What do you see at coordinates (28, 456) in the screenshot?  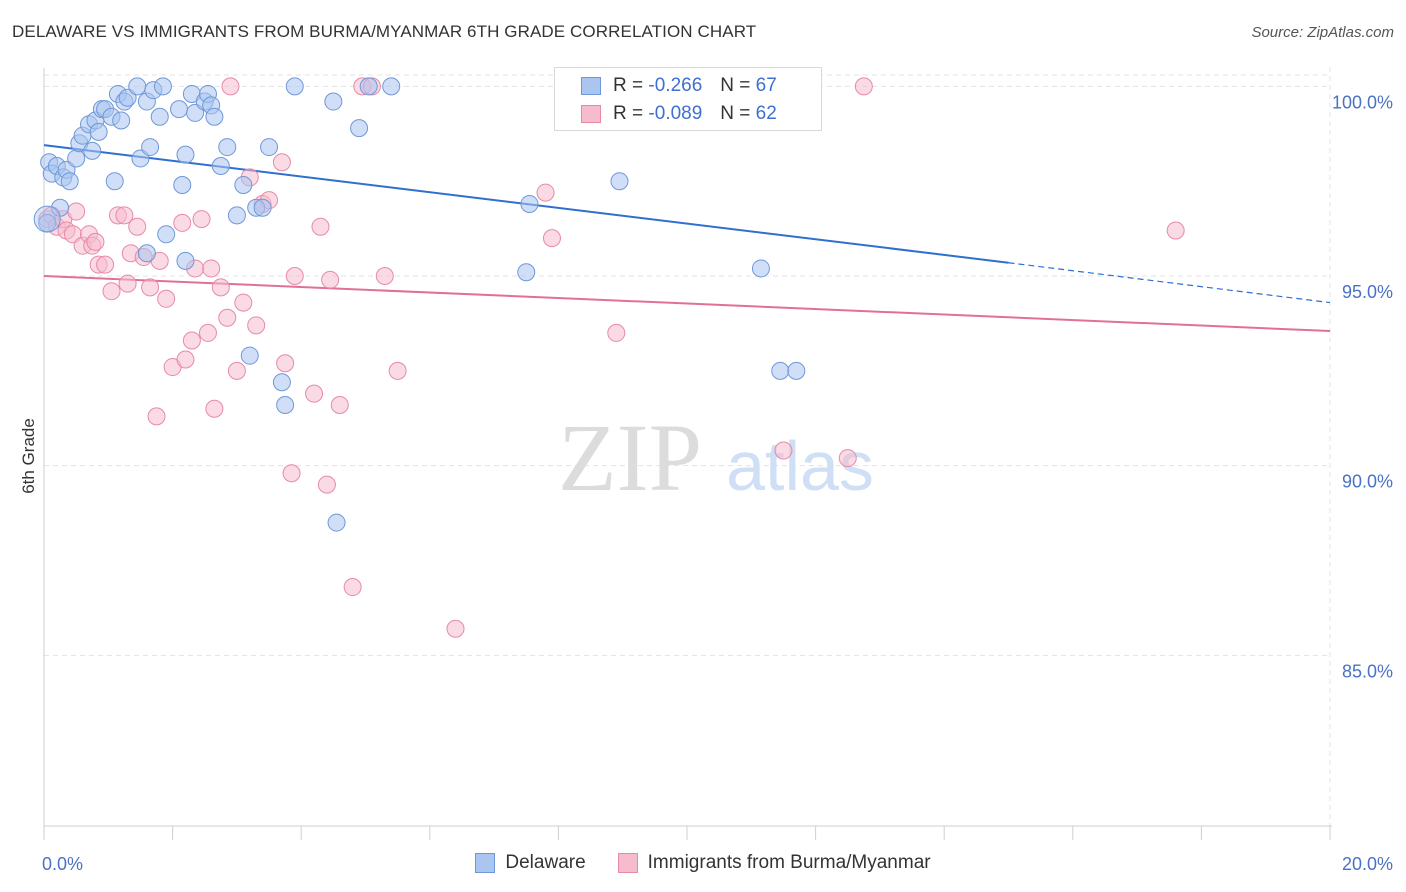 I see `y-axis-label: 6th Grade` at bounding box center [28, 456].